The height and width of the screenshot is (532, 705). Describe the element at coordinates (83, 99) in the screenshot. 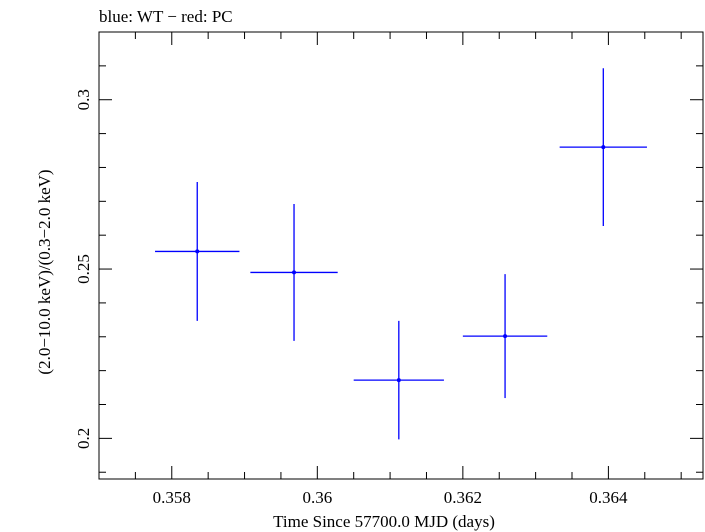

I see `y-tick-label: 0.3` at that location.